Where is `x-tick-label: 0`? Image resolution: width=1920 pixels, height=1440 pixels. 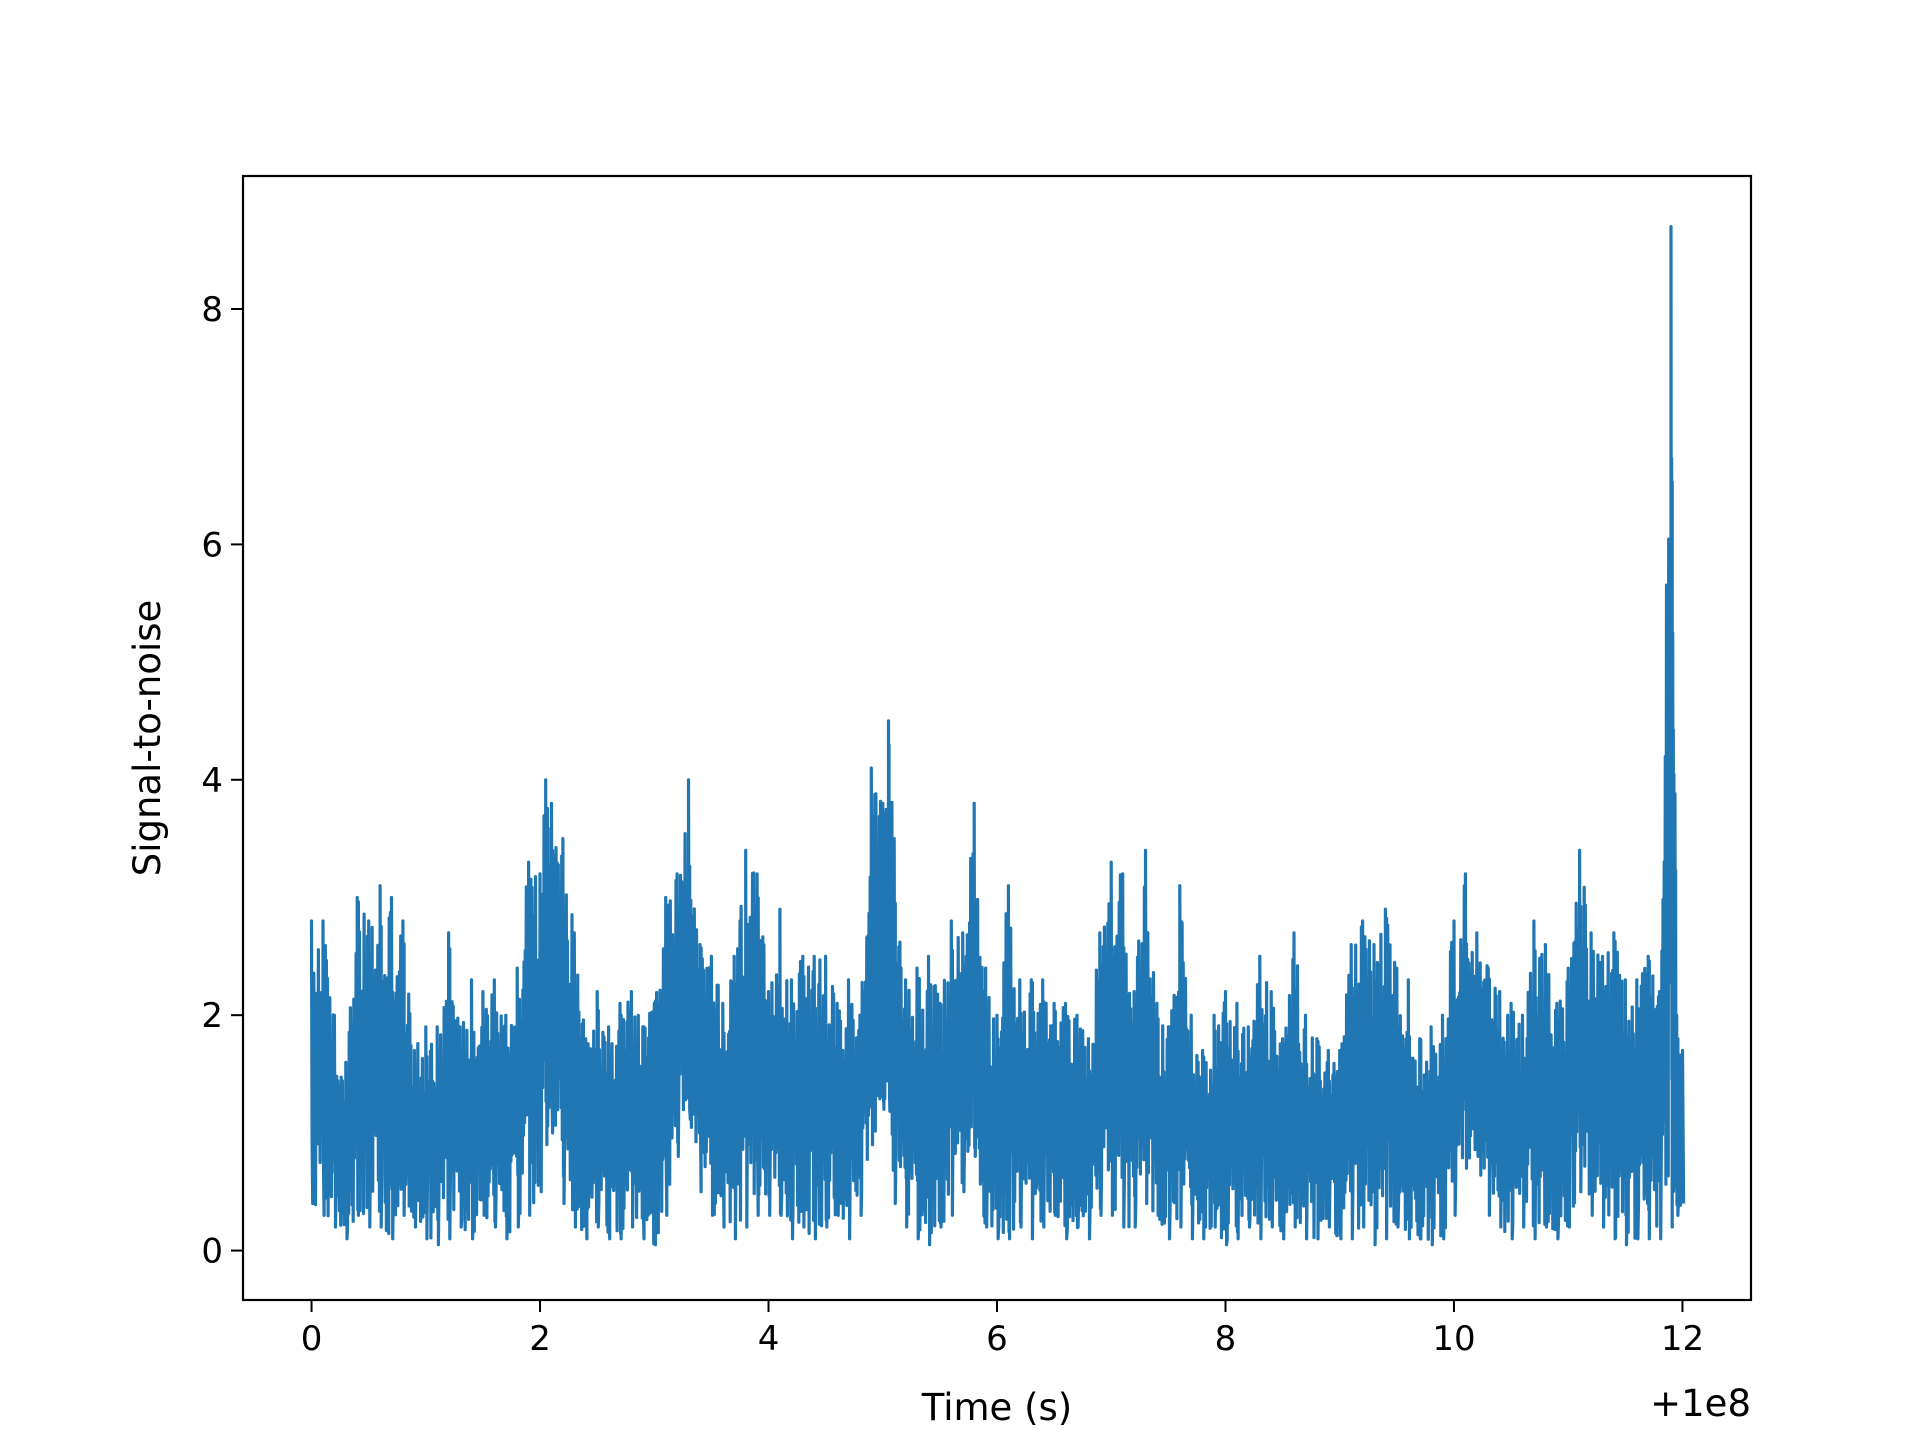 x-tick-label: 0 is located at coordinates (312, 1339).